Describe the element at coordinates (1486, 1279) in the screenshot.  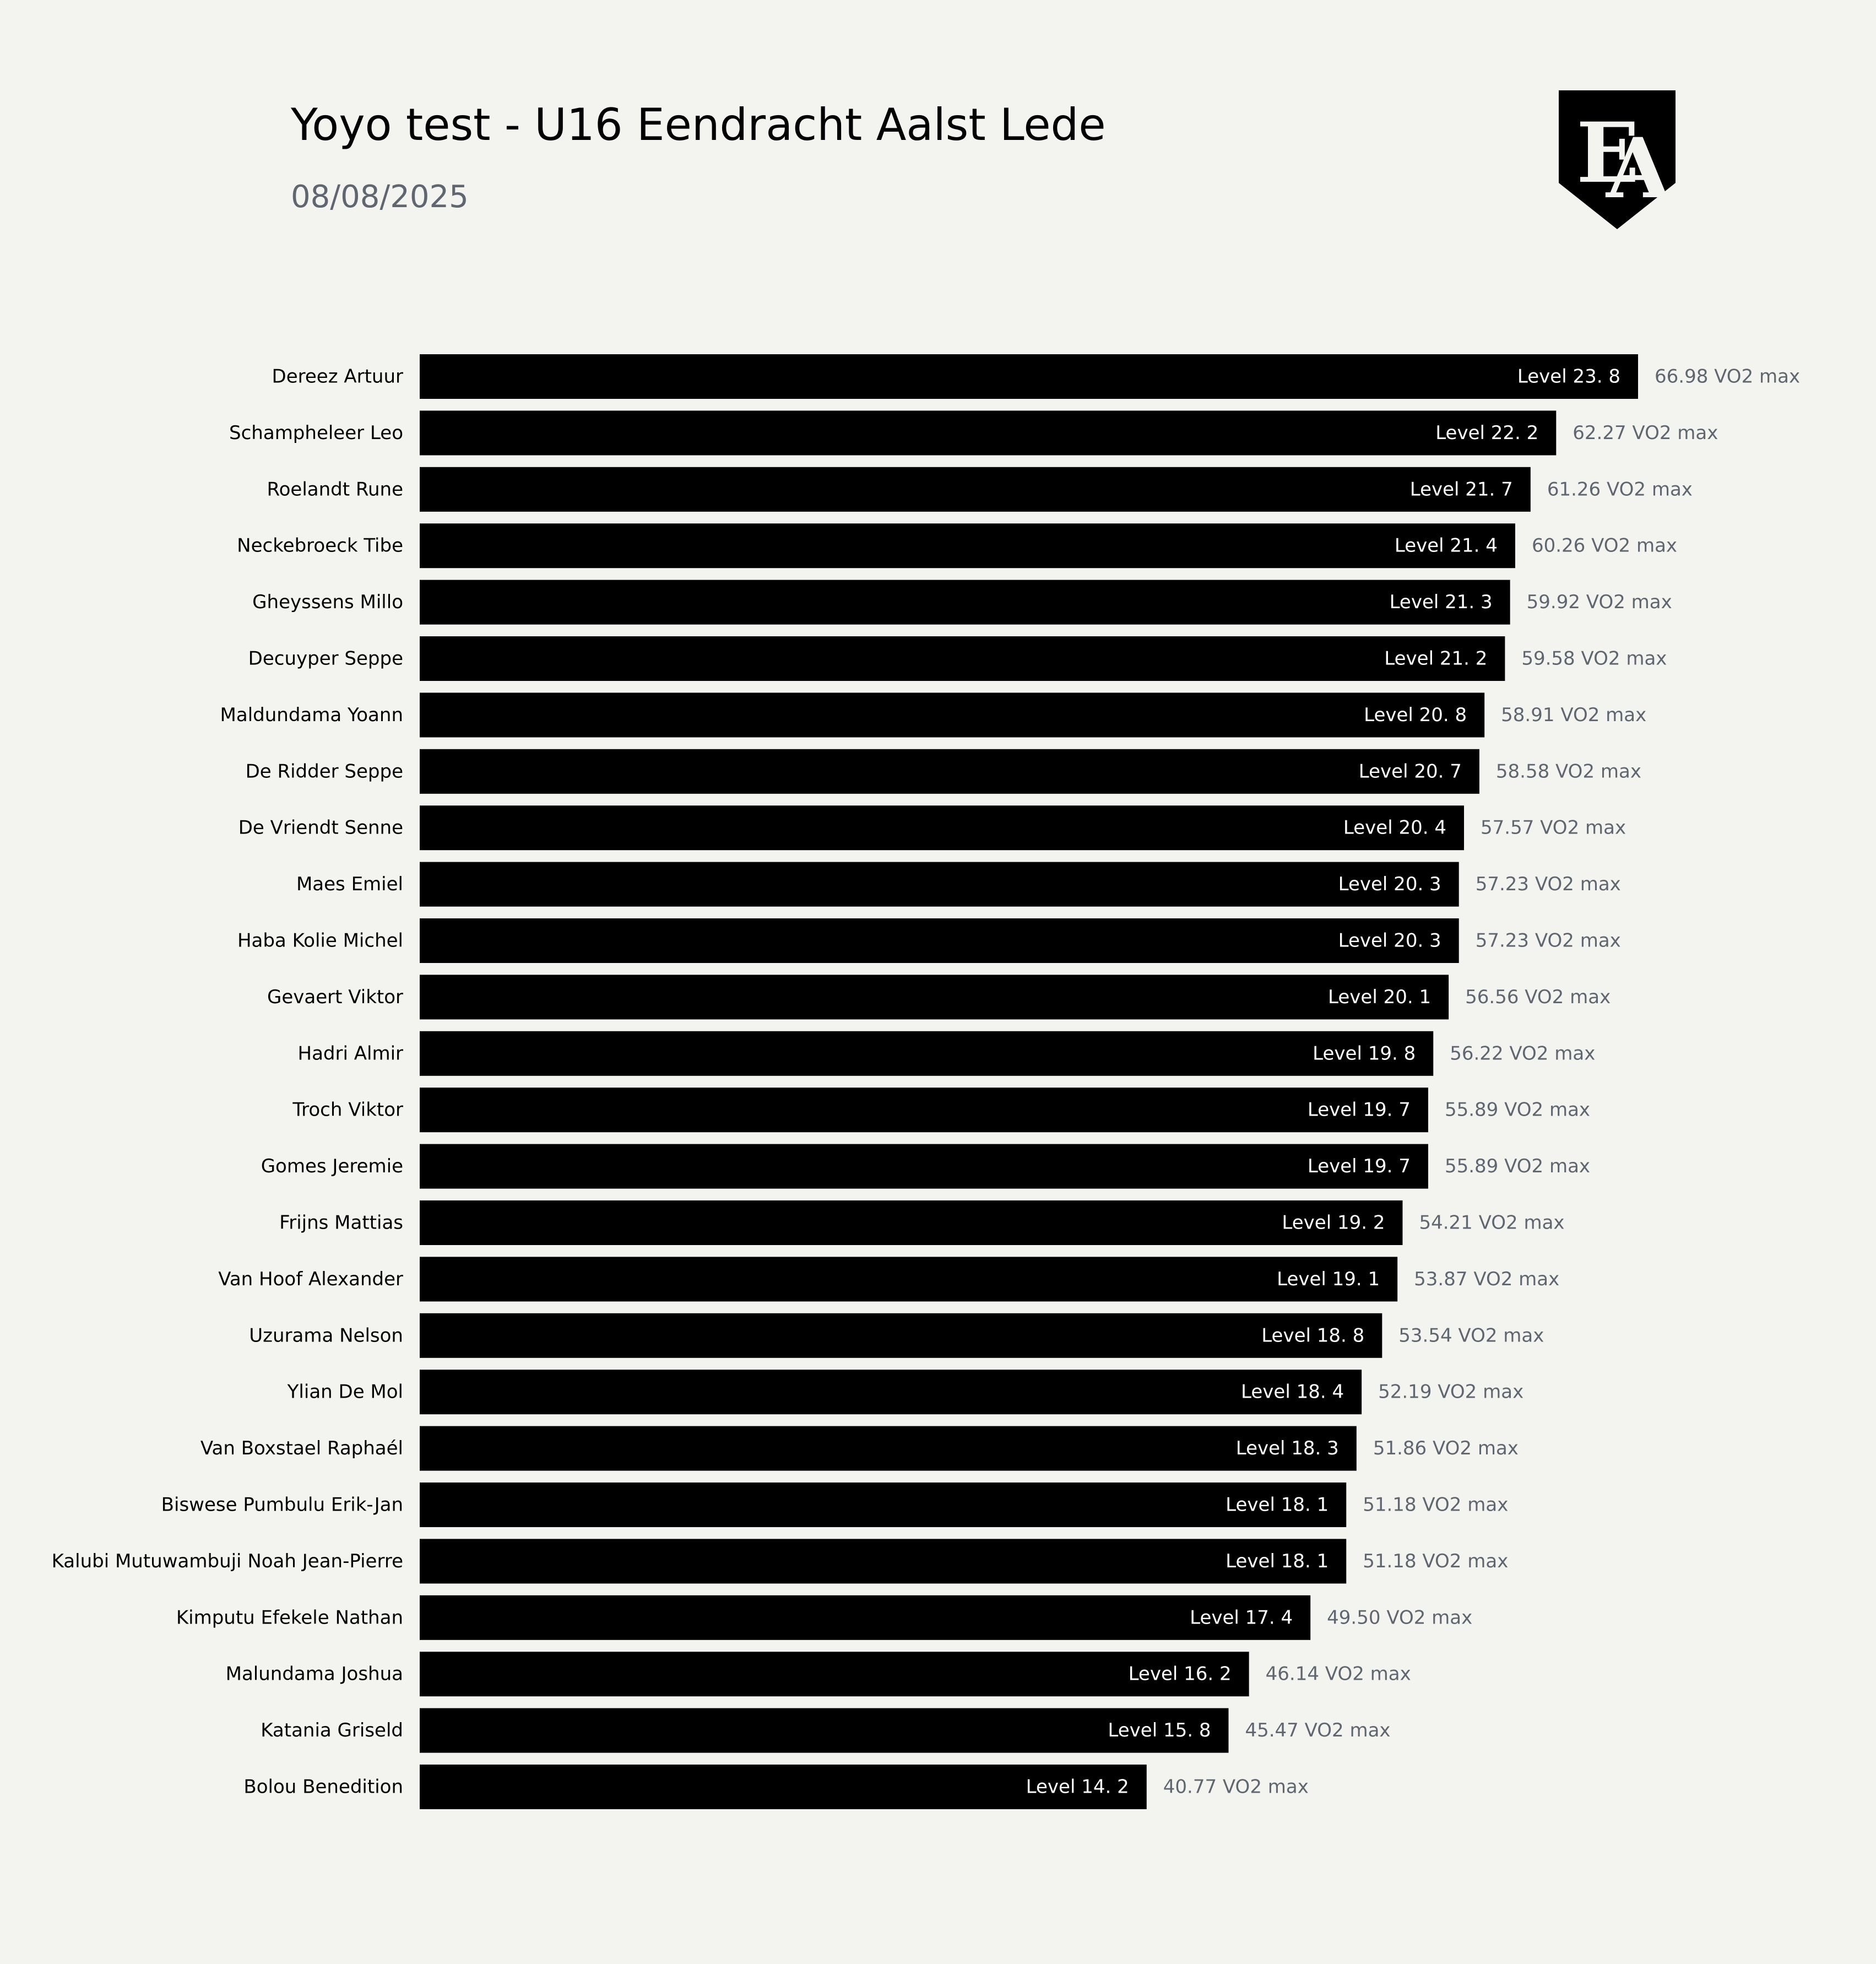
I see `vo2max-label: 53.87 VO2 max` at that location.